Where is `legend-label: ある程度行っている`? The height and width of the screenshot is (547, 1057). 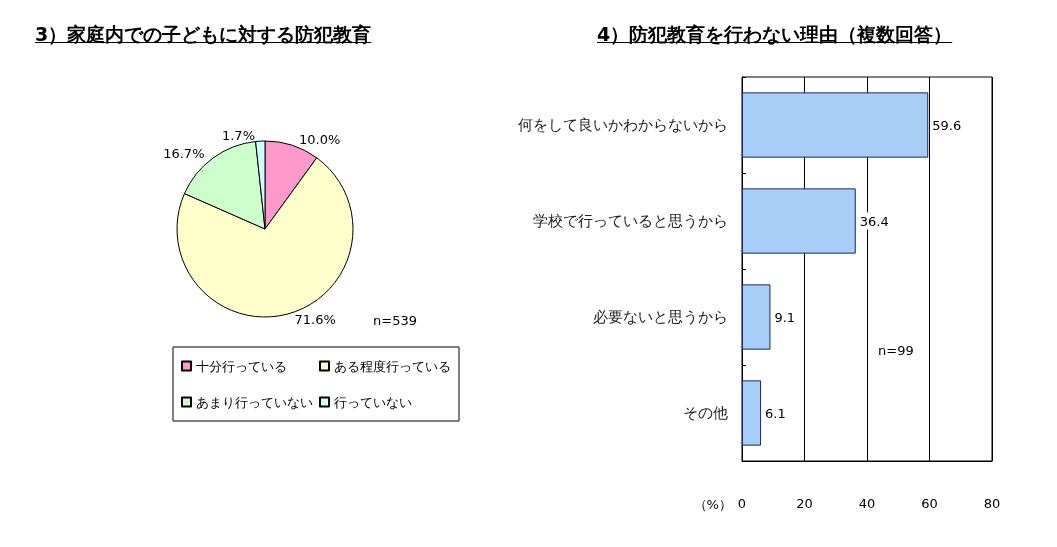 legend-label: ある程度行っている is located at coordinates (392, 366).